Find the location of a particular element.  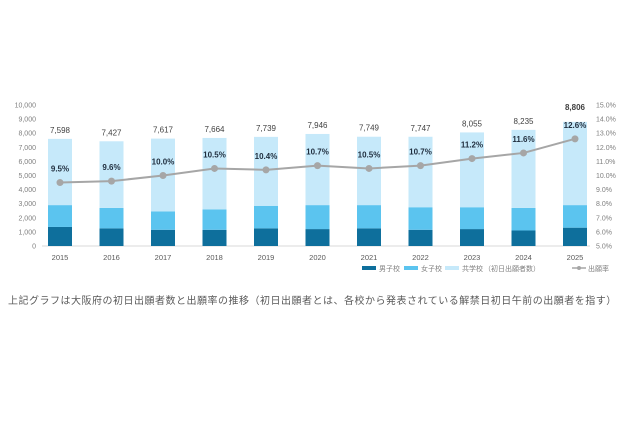

total-label: 7,617 is located at coordinates (163, 130).